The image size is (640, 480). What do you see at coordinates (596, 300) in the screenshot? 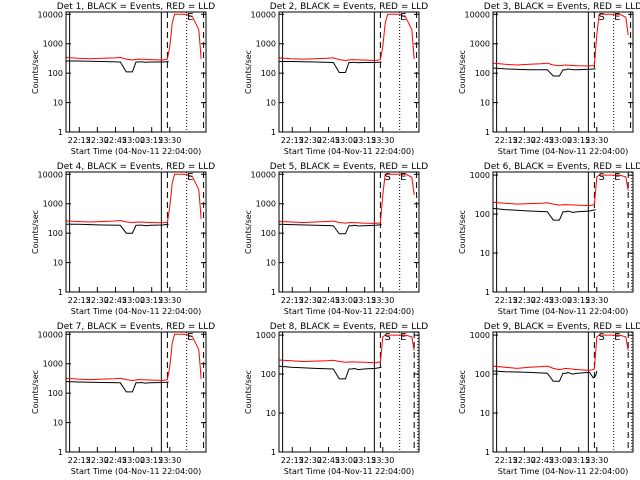
I see `x-tick-label: 23:30` at bounding box center [596, 300].